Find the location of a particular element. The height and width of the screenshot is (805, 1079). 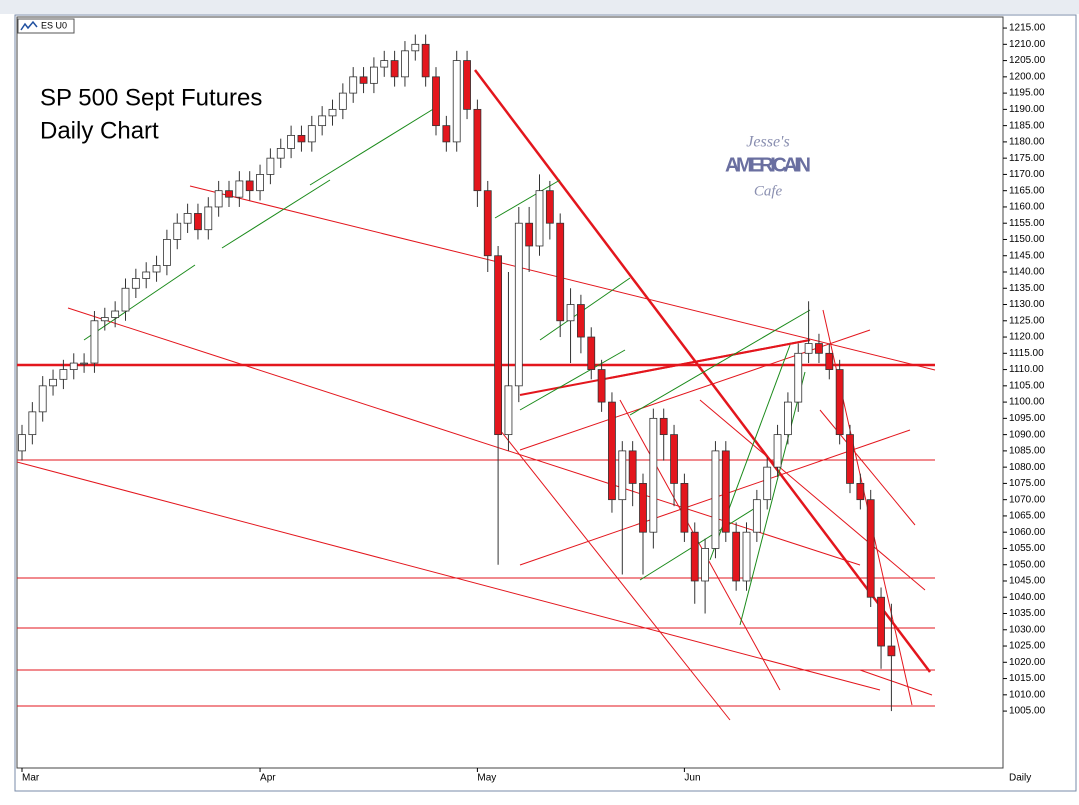

y-tick-label: 1120.00 is located at coordinates (1027, 337).